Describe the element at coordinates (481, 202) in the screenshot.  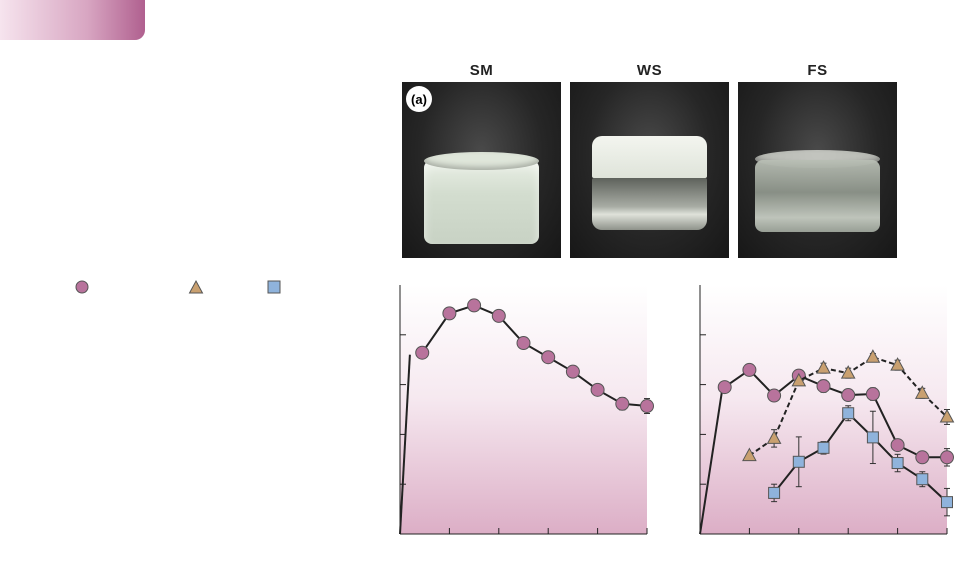
I see `jar-sm` at that location.